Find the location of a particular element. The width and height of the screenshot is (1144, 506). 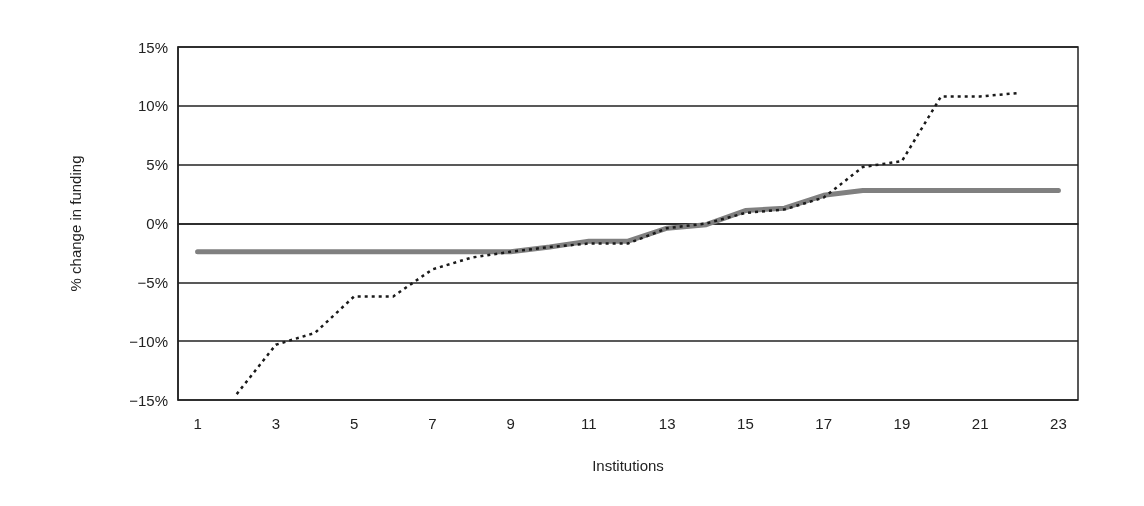

y-tick-label: −5% is located at coordinates (152, 282).